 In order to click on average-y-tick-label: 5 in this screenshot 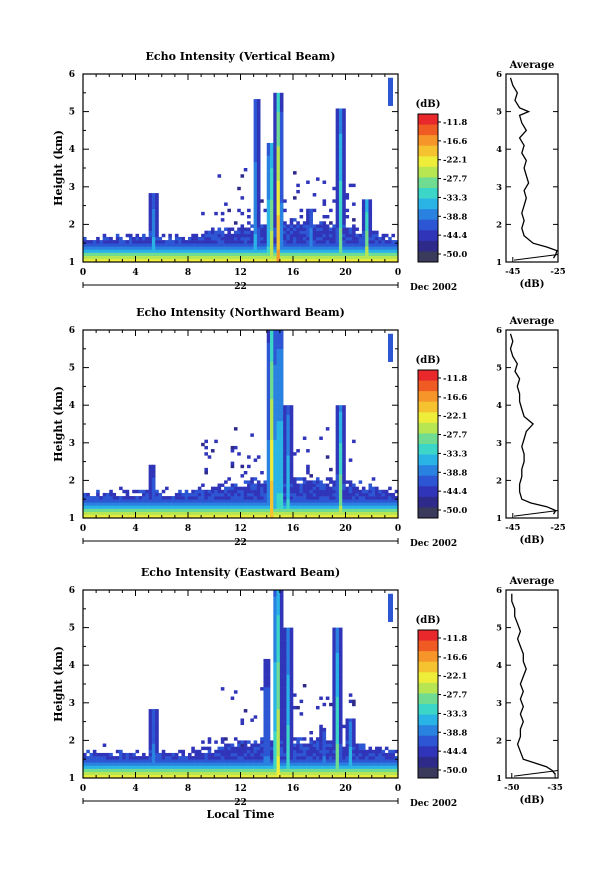, I will do `click(499, 369)`.